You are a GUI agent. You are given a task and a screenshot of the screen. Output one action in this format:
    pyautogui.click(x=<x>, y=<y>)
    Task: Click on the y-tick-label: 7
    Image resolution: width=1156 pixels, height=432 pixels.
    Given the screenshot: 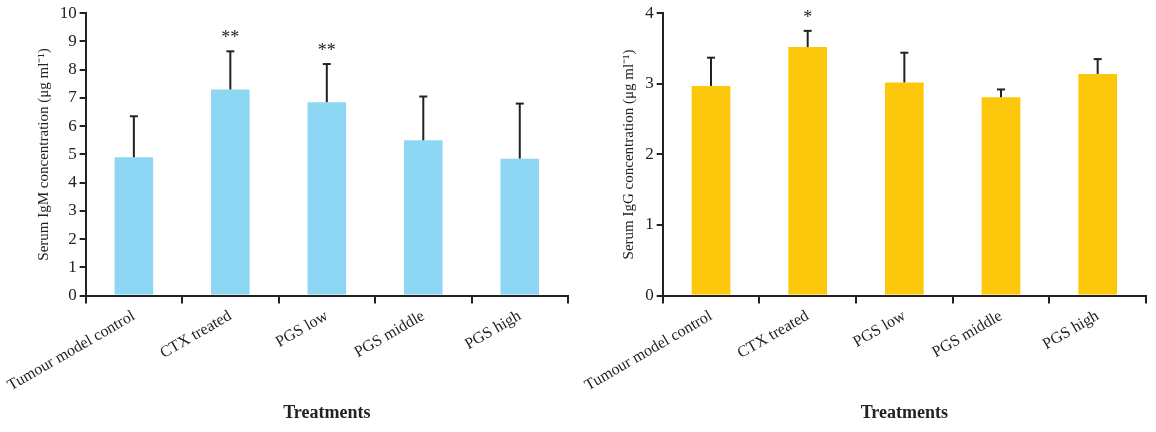 What is the action you would take?
    pyautogui.click(x=73, y=97)
    